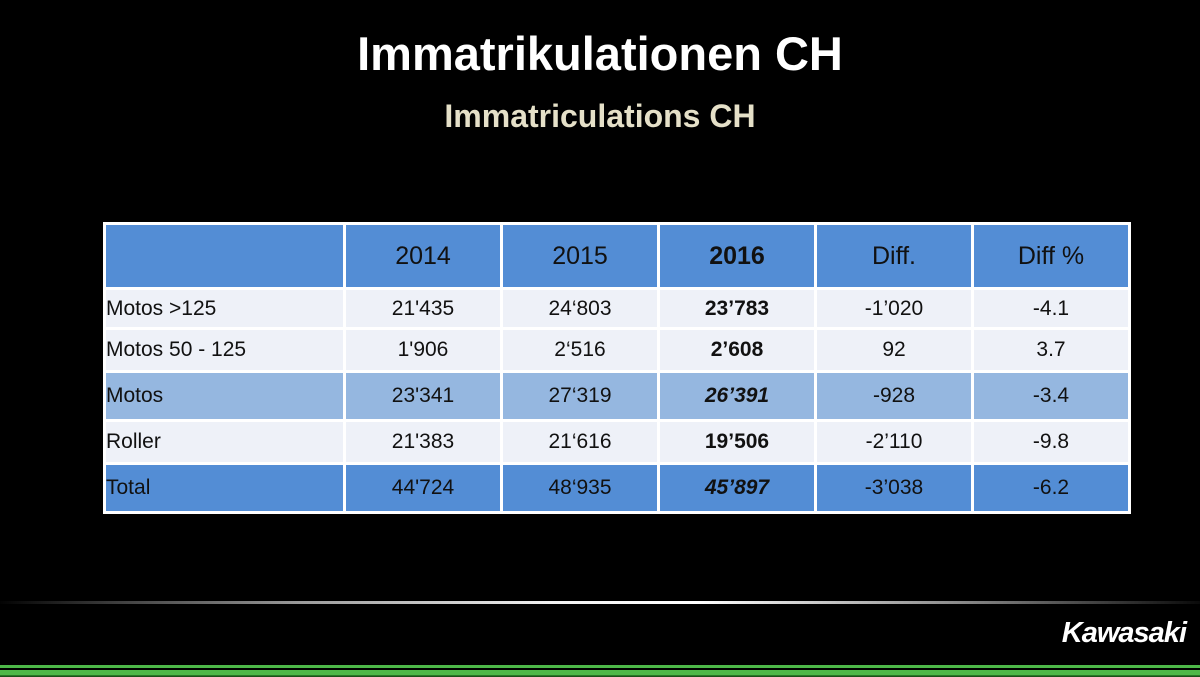 Image resolution: width=1200 pixels, height=677 pixels. What do you see at coordinates (423, 350) in the screenshot?
I see `value-2014: 1'906` at bounding box center [423, 350].